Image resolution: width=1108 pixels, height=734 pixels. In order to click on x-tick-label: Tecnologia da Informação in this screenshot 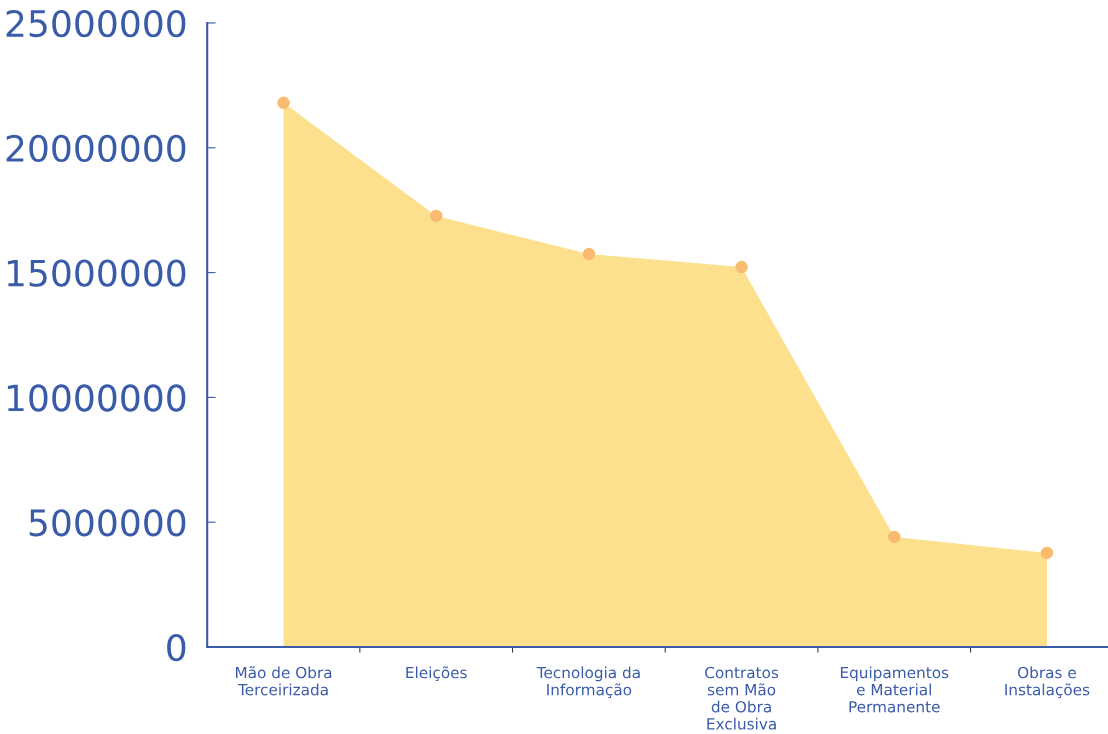, I will do `click(588, 682)`.